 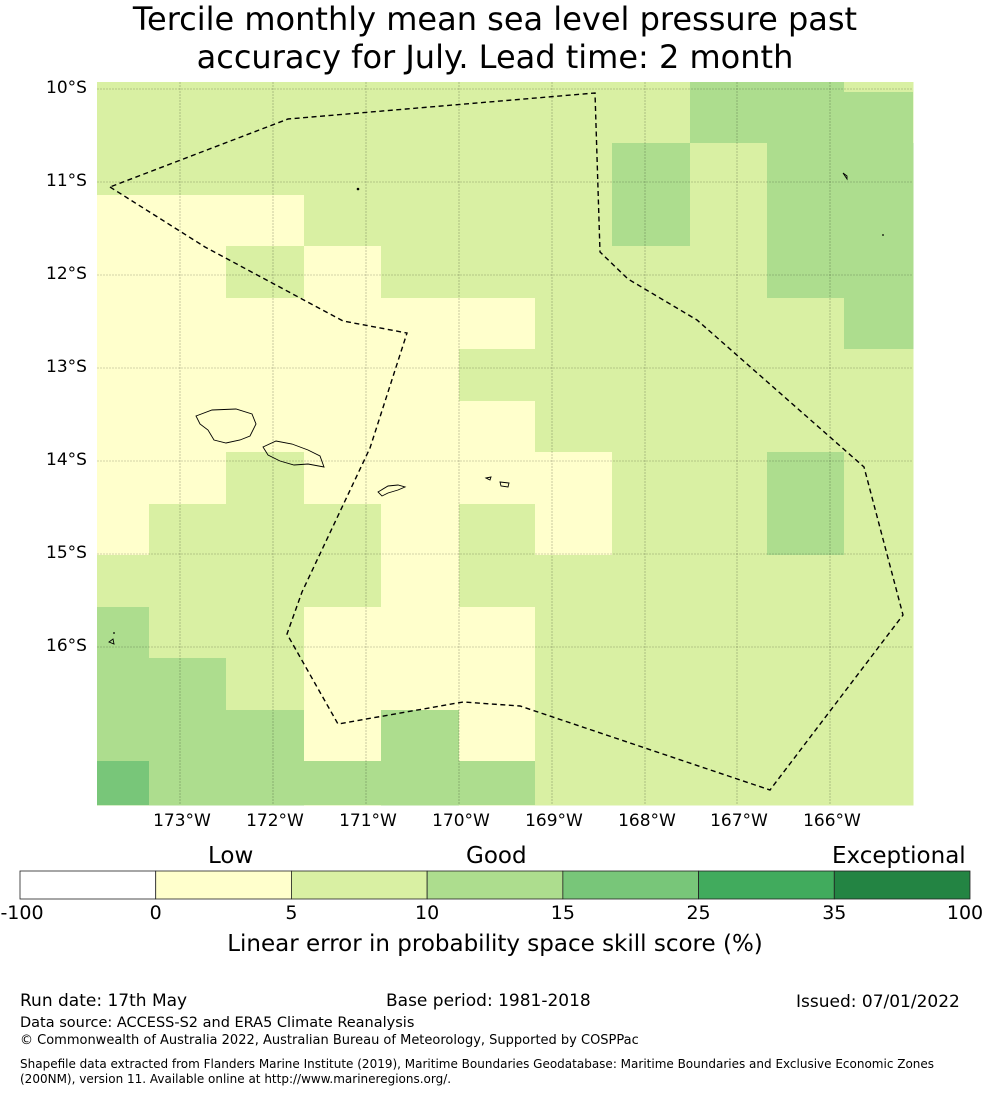 I want to click on colorbar-tick-label: 100, so click(x=965, y=913).